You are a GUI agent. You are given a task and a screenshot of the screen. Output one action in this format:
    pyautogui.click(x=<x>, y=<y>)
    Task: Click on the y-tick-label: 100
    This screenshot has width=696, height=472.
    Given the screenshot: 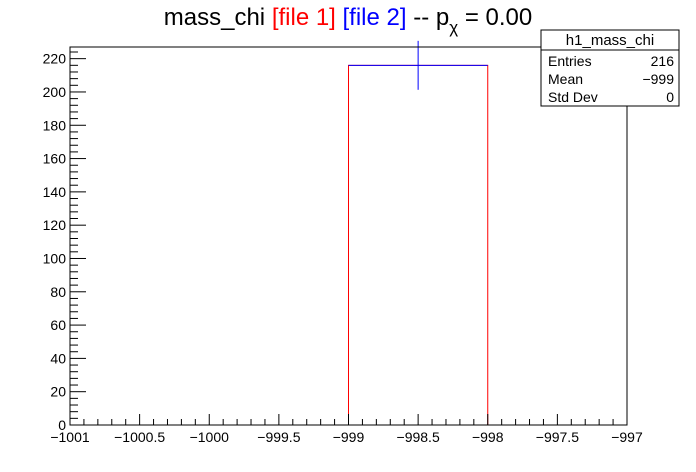 What is the action you would take?
    pyautogui.click(x=55, y=258)
    